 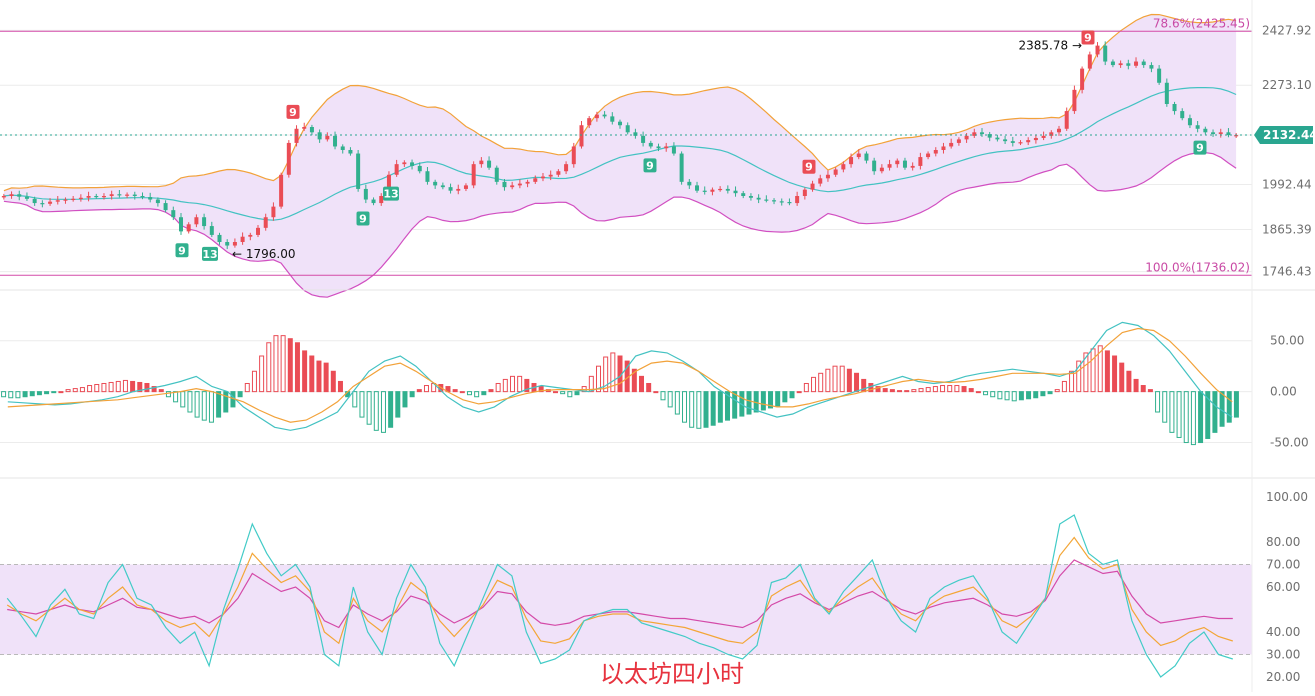 I want to click on td-sequential-count: 13, so click(x=390, y=194).